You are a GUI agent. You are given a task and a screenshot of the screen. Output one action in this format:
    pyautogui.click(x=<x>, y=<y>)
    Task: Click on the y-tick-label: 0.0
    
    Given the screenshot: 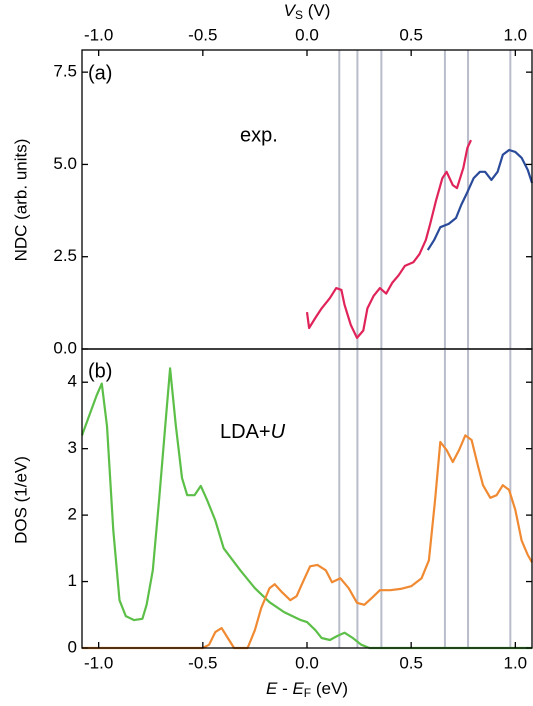 What is the action you would take?
    pyautogui.click(x=65, y=347)
    